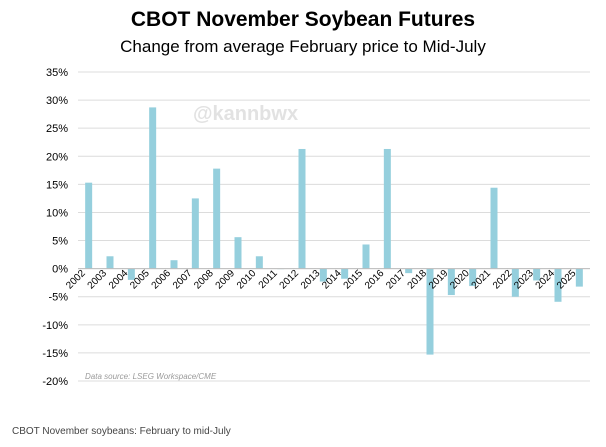  I want to click on x-tick-label: 2013, so click(311, 280).